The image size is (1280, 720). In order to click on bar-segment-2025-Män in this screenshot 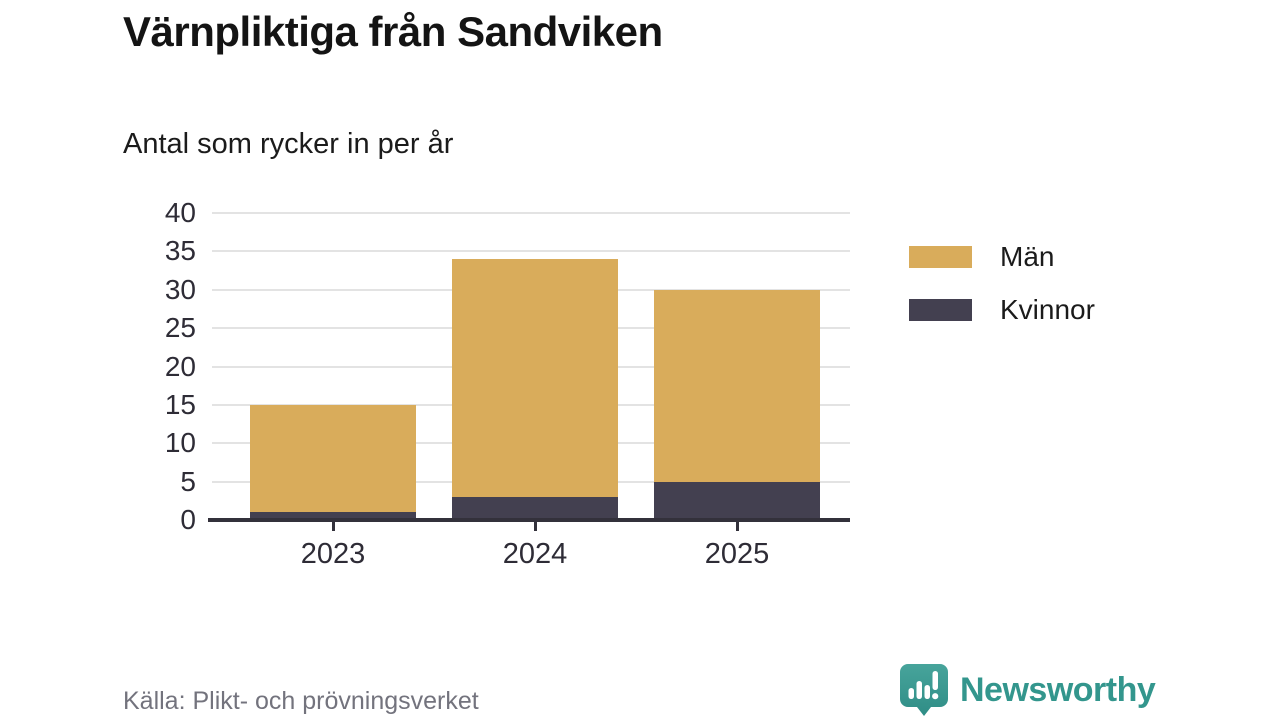, I will do `click(737, 385)`.